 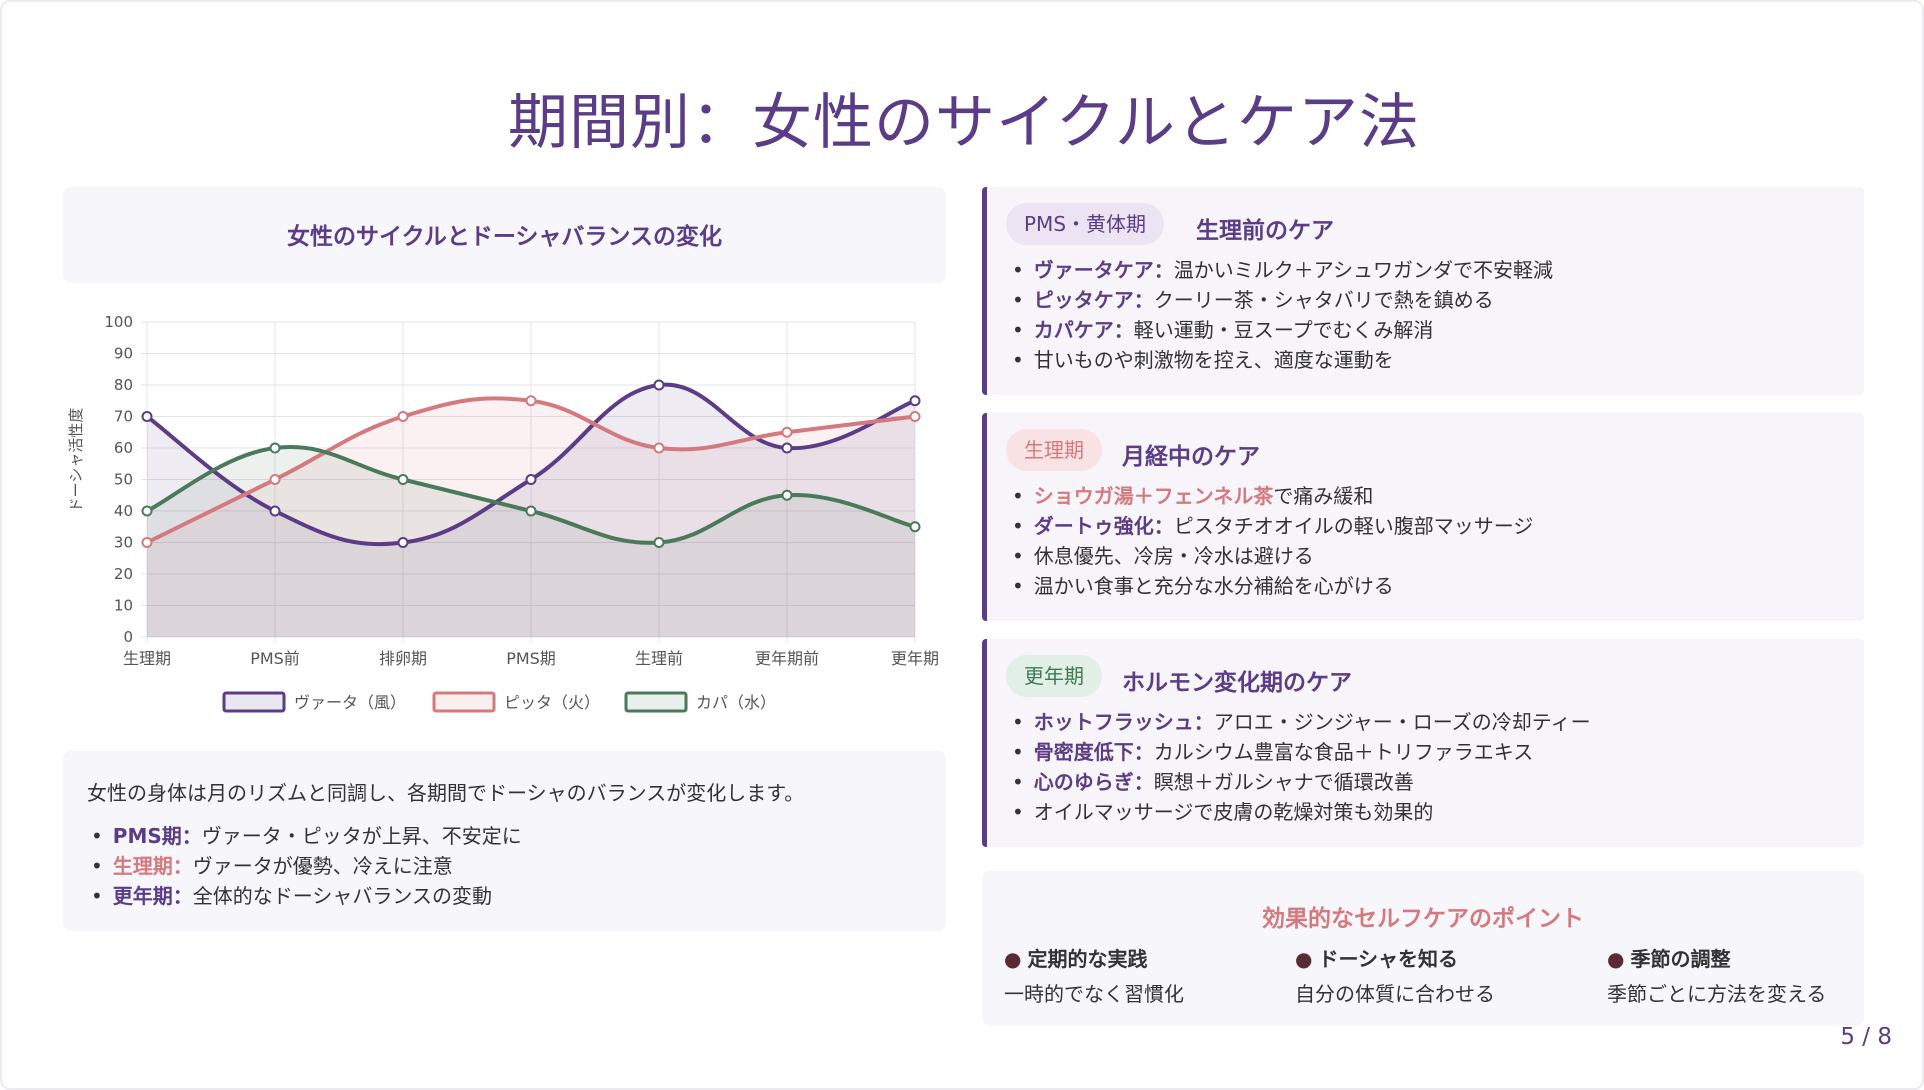 I want to click on x-tick-label: PMS前, so click(x=275, y=658).